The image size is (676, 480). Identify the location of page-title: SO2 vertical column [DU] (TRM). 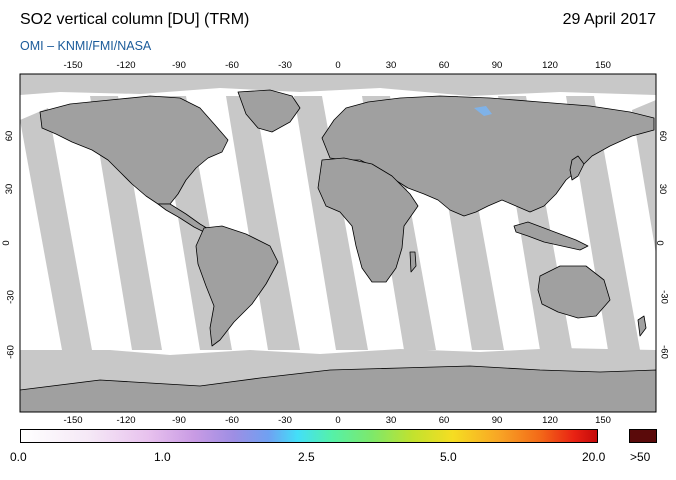
(135, 19).